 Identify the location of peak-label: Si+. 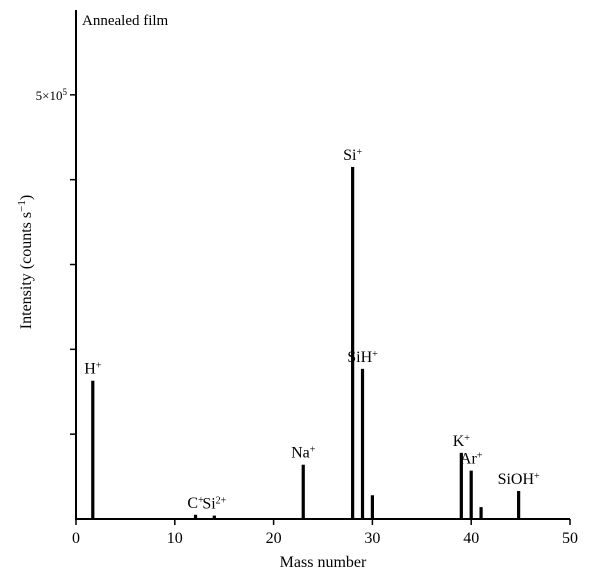
(352, 155).